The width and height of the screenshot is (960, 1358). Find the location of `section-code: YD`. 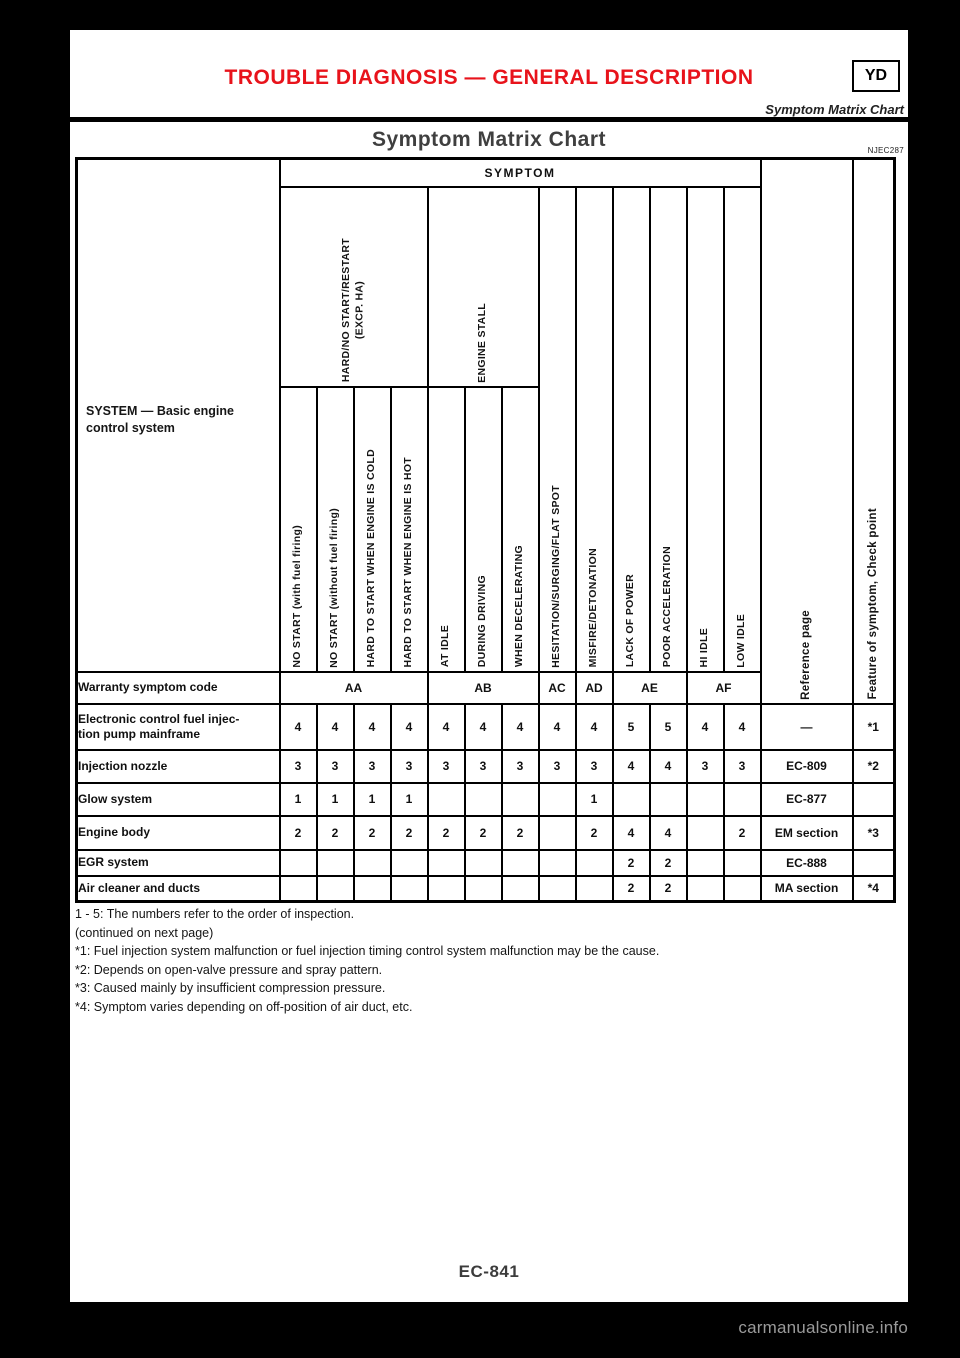

section-code: YD is located at coordinates (876, 75).